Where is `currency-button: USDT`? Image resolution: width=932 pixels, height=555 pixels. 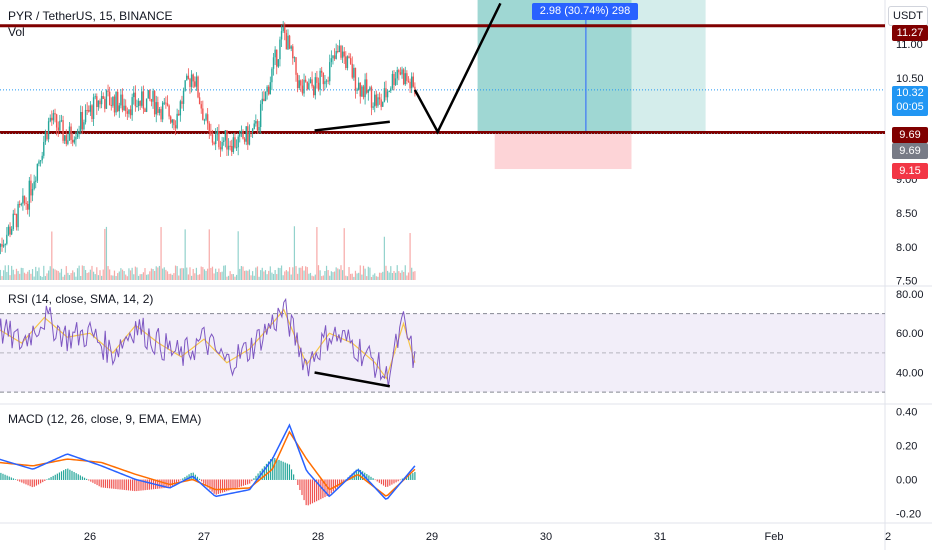
currency-button: USDT is located at coordinates (908, 16).